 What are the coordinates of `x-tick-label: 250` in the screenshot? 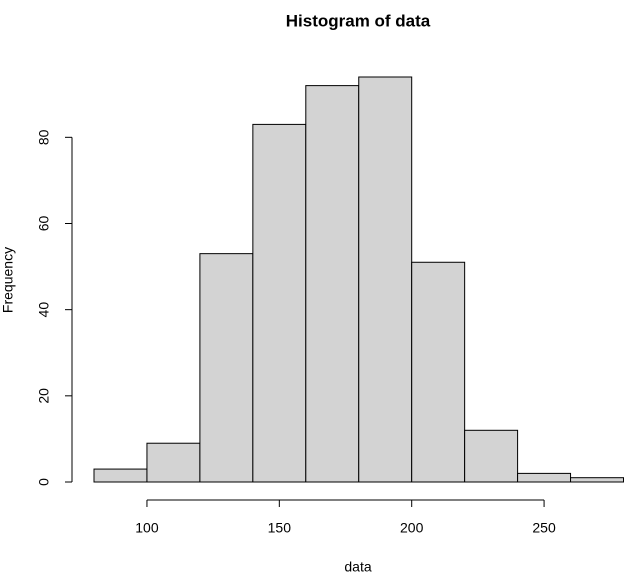 It's located at (544, 528).